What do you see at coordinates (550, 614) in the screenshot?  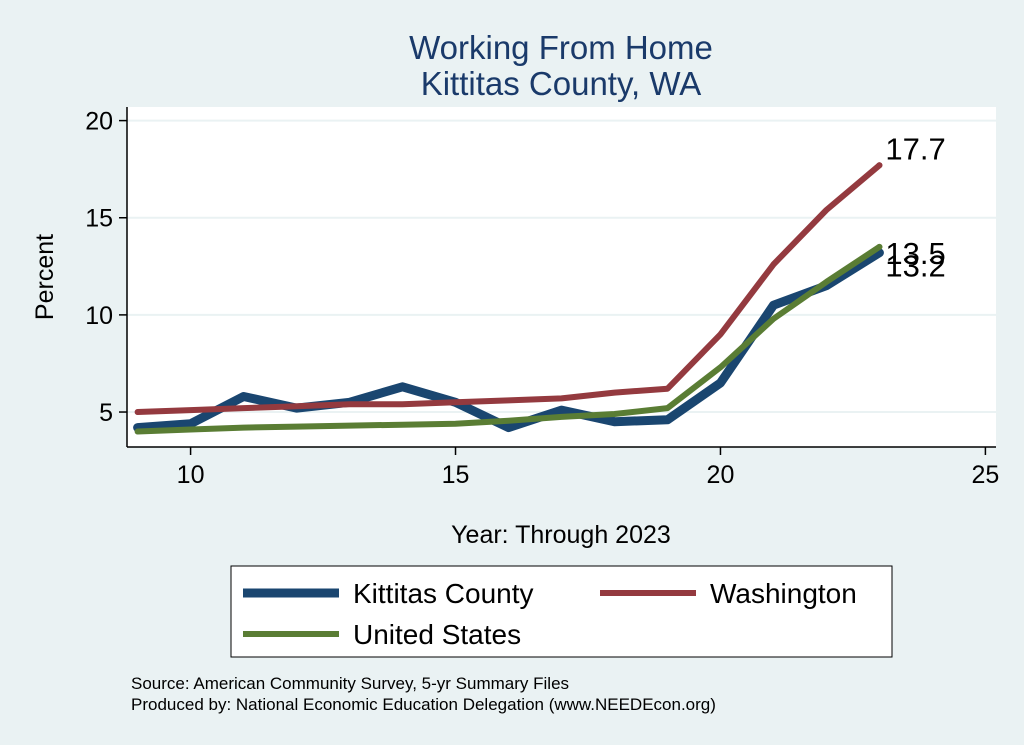 I see `legend: Kittitas County Washington United States` at bounding box center [550, 614].